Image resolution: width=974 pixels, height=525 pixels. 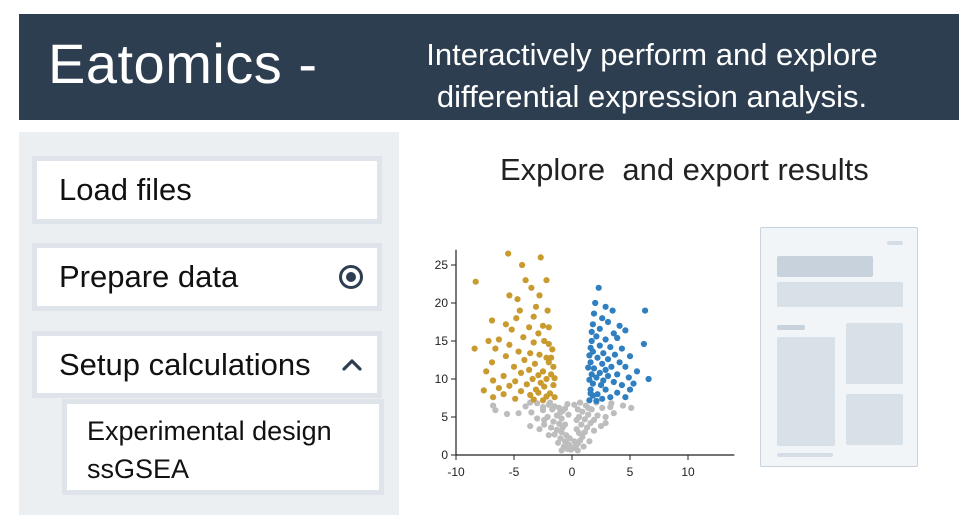 What do you see at coordinates (138, 469) in the screenshot?
I see `submenu-ssgsea: ssGSEA` at bounding box center [138, 469].